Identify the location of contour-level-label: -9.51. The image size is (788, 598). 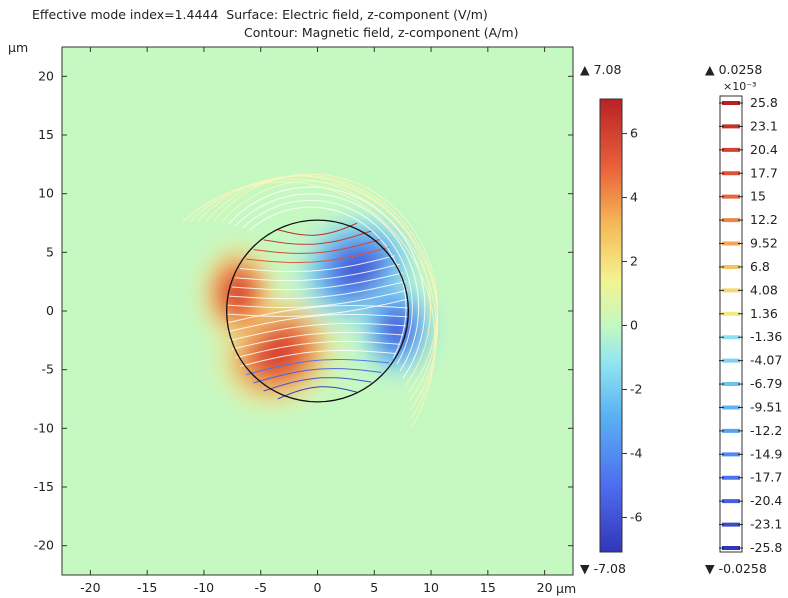
(766, 406).